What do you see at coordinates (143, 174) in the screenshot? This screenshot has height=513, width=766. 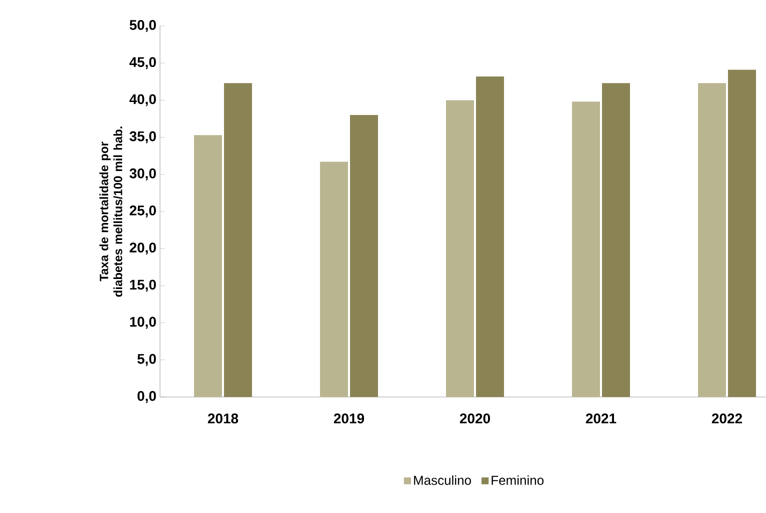 I see `y-tick-label: 30,0` at bounding box center [143, 174].